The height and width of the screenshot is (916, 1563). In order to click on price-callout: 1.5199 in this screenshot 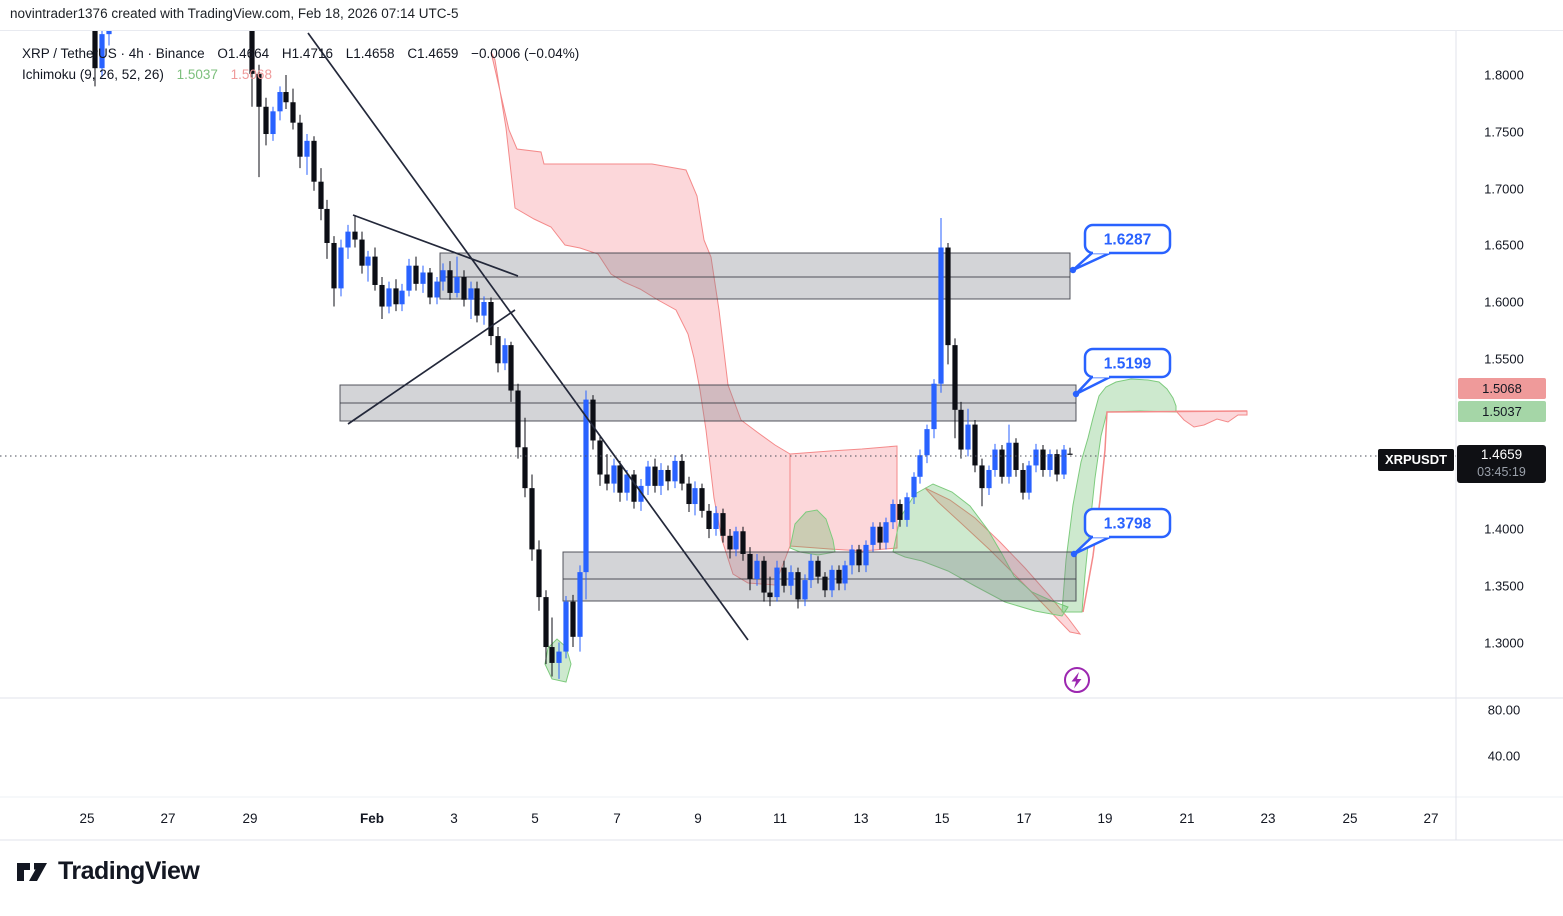, I will do `click(1122, 372)`.